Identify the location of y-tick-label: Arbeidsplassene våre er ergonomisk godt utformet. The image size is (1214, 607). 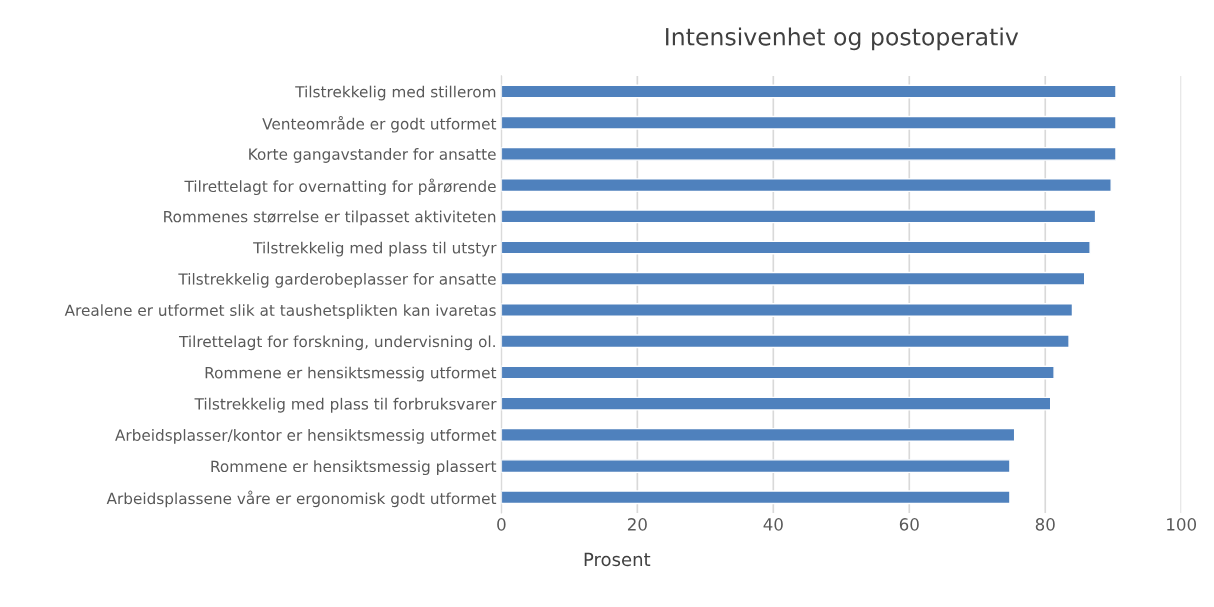
(301, 499).